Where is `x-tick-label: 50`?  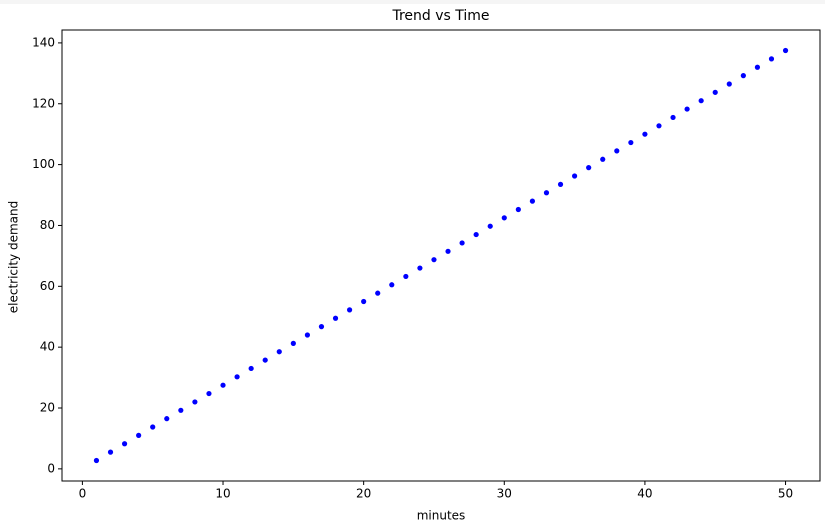
x-tick-label: 50 is located at coordinates (785, 494).